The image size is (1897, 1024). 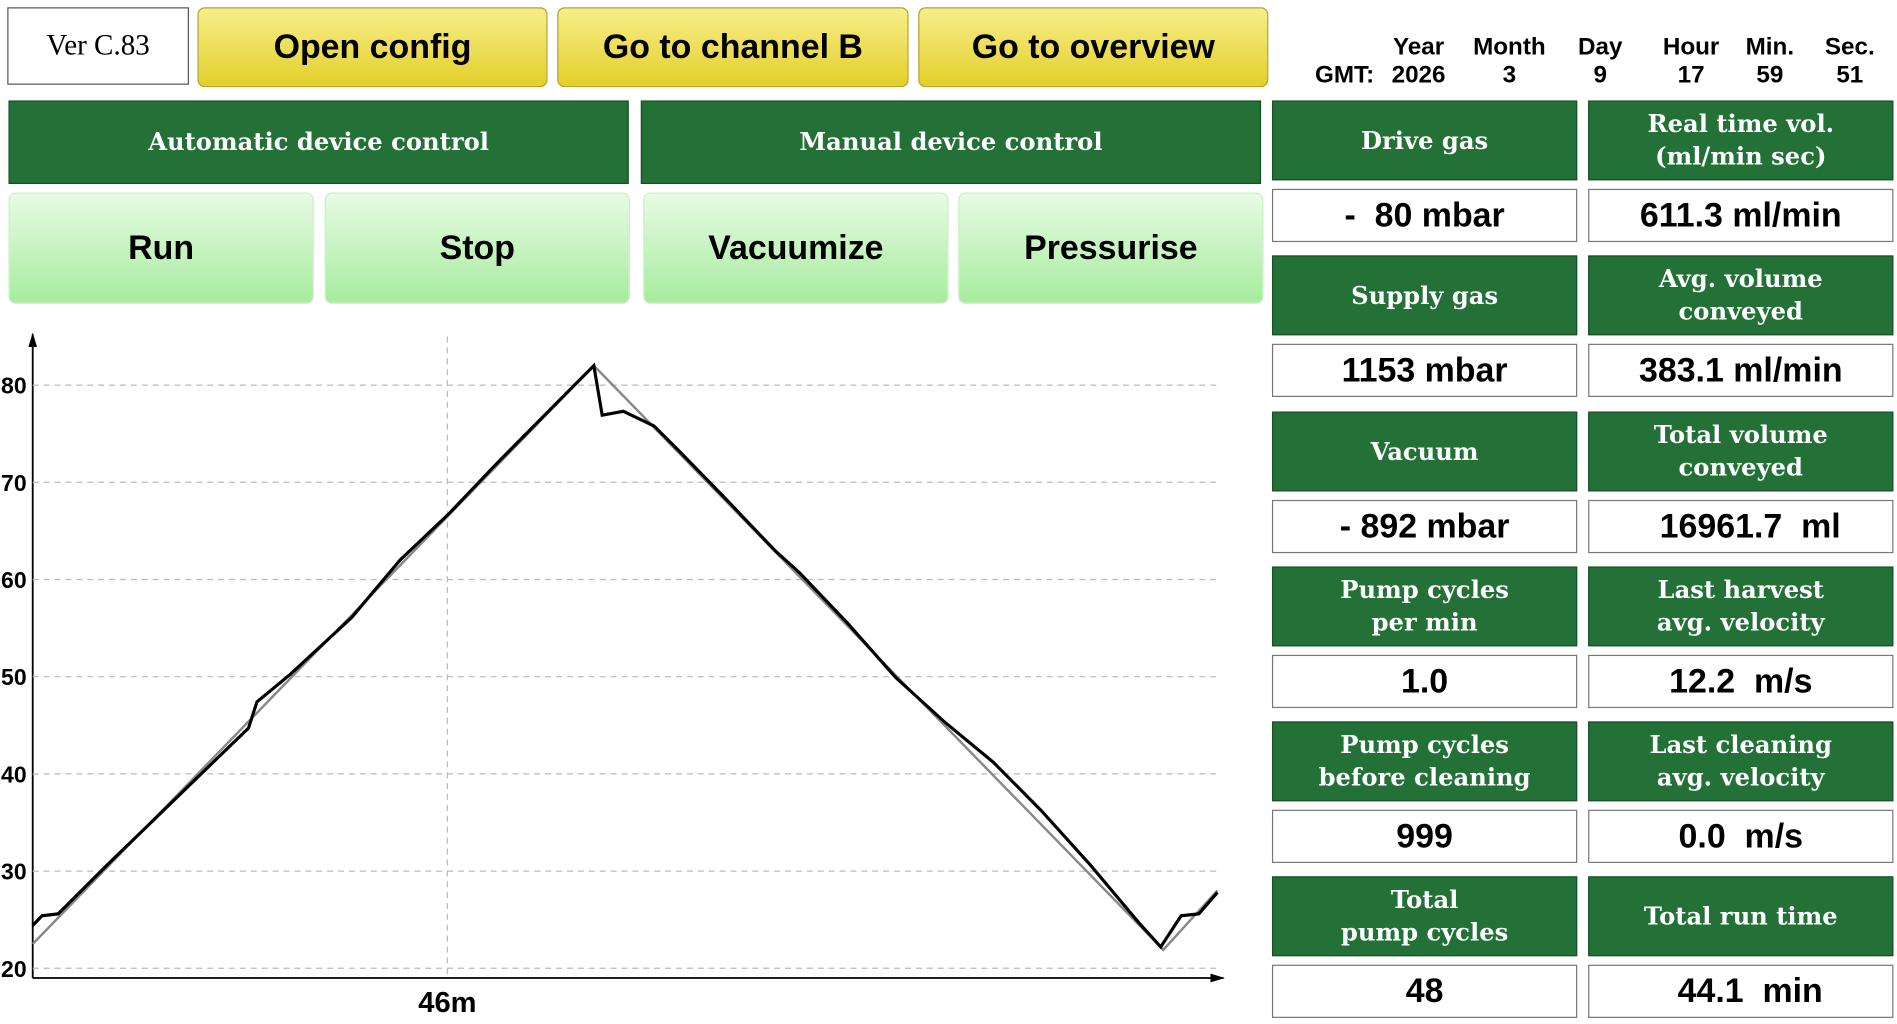 What do you see at coordinates (161, 248) in the screenshot?
I see `control-button: Run` at bounding box center [161, 248].